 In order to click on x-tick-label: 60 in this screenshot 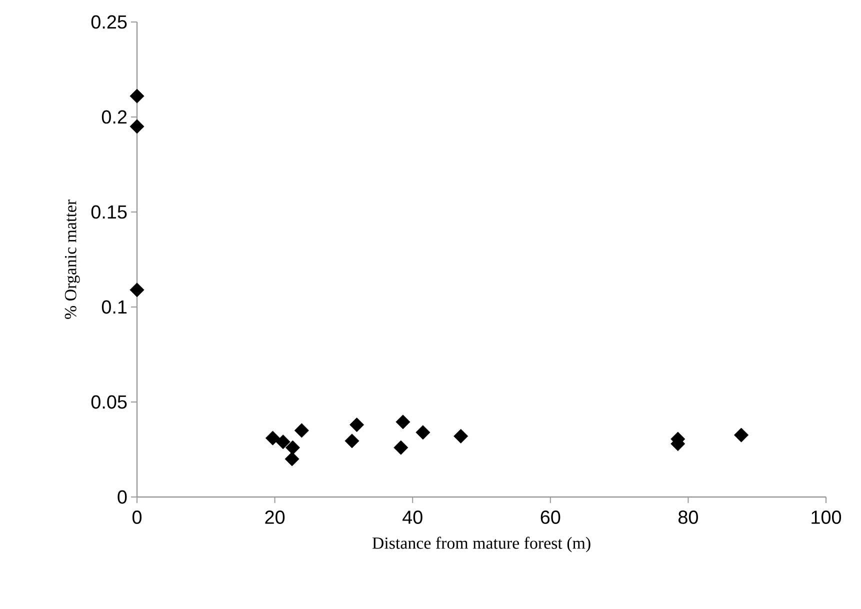, I will do `click(550, 517)`.